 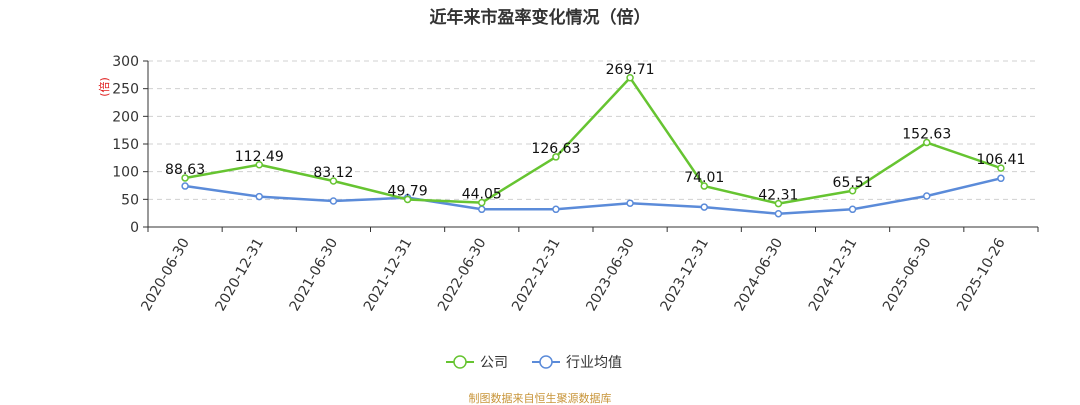 What do you see at coordinates (130, 200) in the screenshot?
I see `y-tick-label: 50` at bounding box center [130, 200].